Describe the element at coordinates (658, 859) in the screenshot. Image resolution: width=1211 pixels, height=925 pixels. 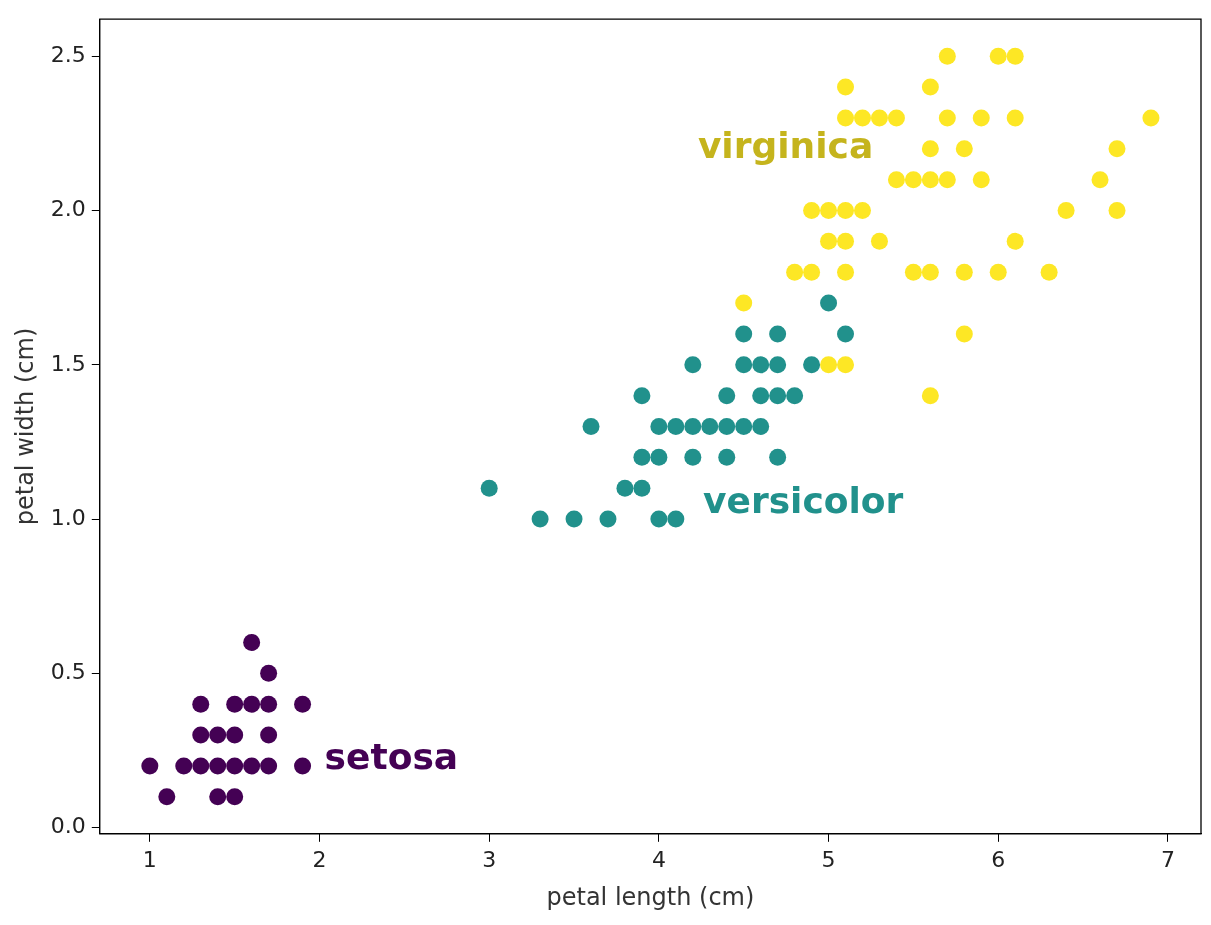
I see `x-tick-label: 4` at that location.